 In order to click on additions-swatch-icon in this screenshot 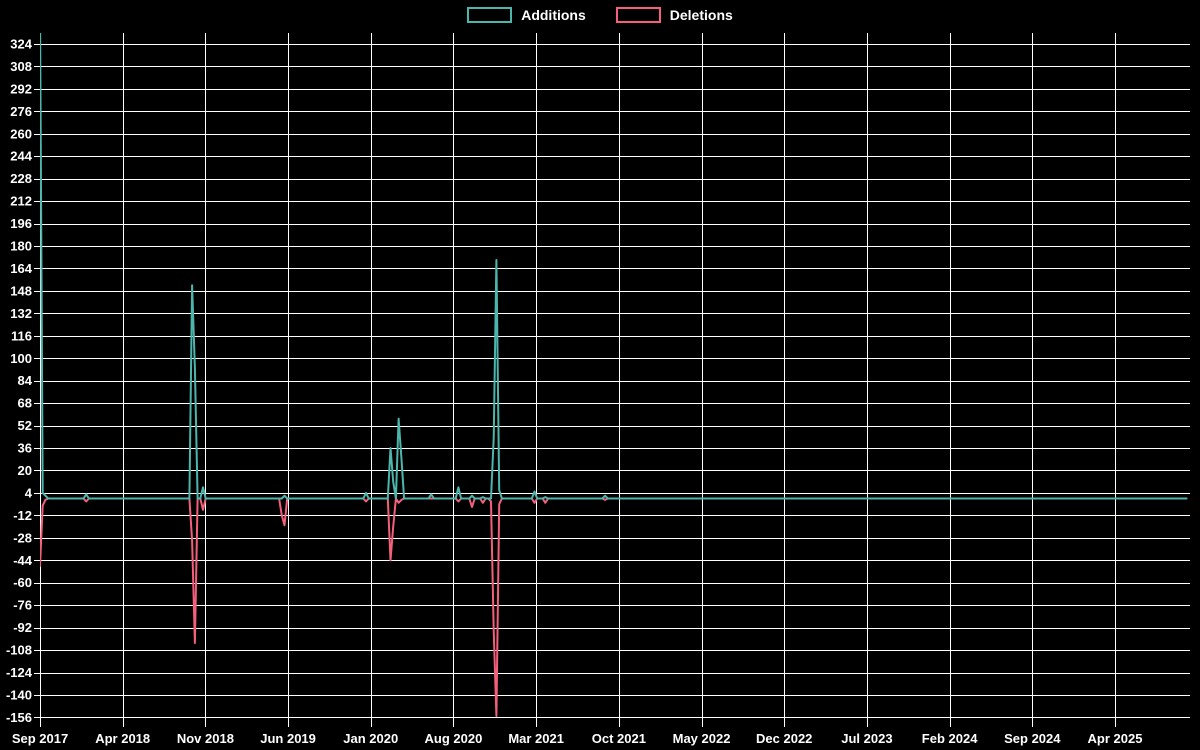, I will do `click(490, 15)`.